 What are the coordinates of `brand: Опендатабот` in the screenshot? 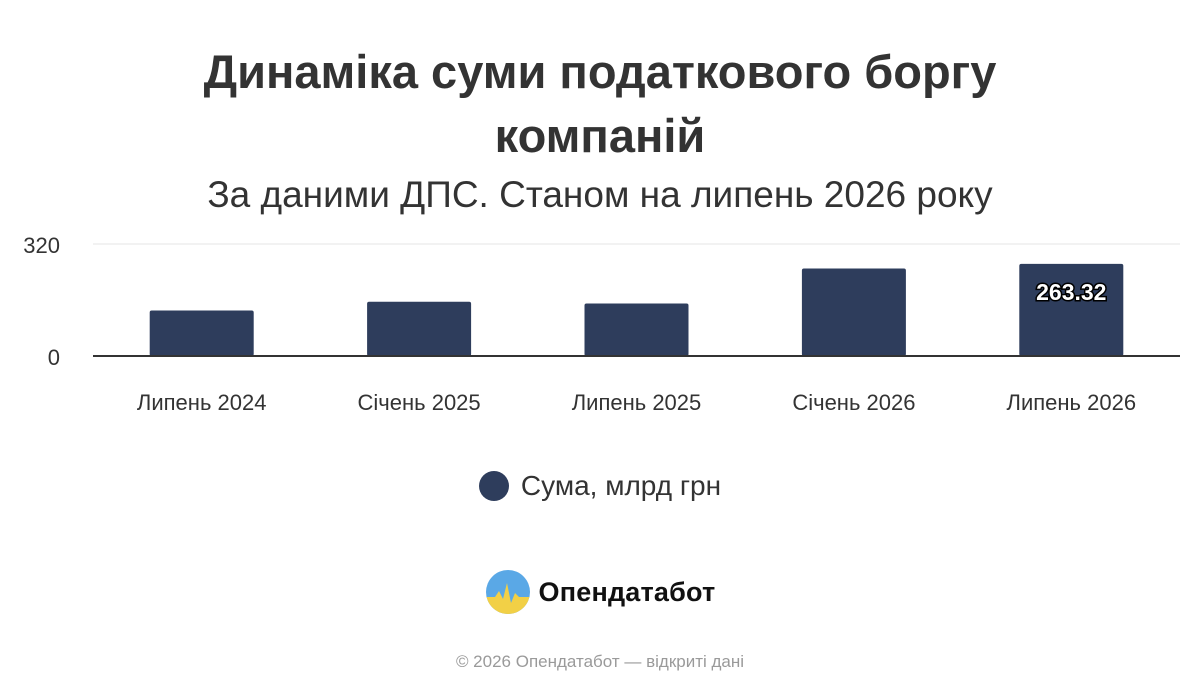 It's located at (600, 592).